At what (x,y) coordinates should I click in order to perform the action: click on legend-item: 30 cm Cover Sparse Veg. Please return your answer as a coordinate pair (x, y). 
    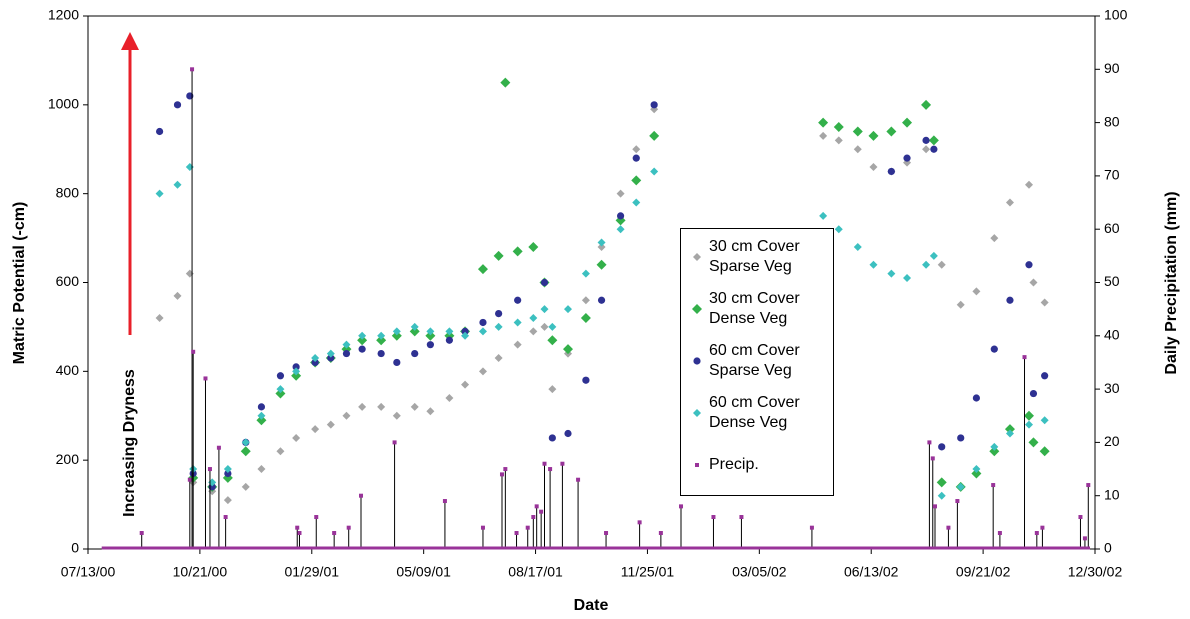
    Looking at the image, I should click on (760, 257).